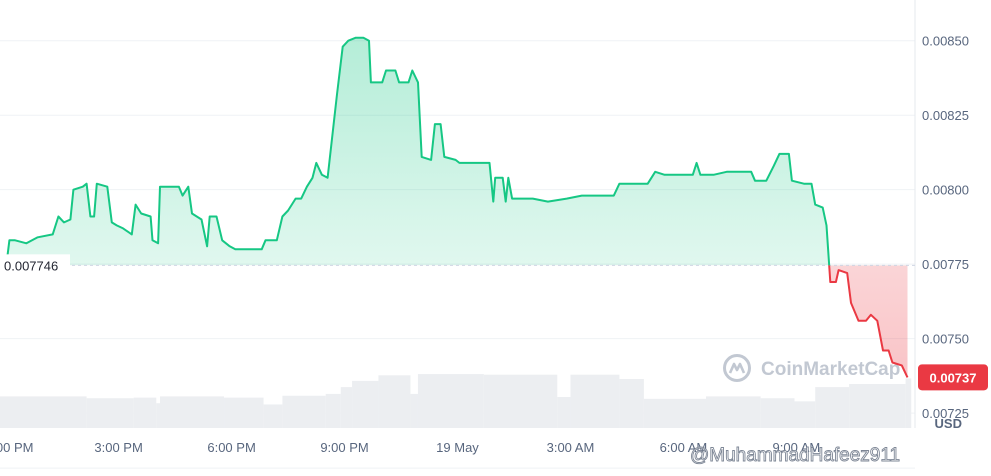 The height and width of the screenshot is (476, 991). I want to click on y-tick-label: 0.00750, so click(945, 339).